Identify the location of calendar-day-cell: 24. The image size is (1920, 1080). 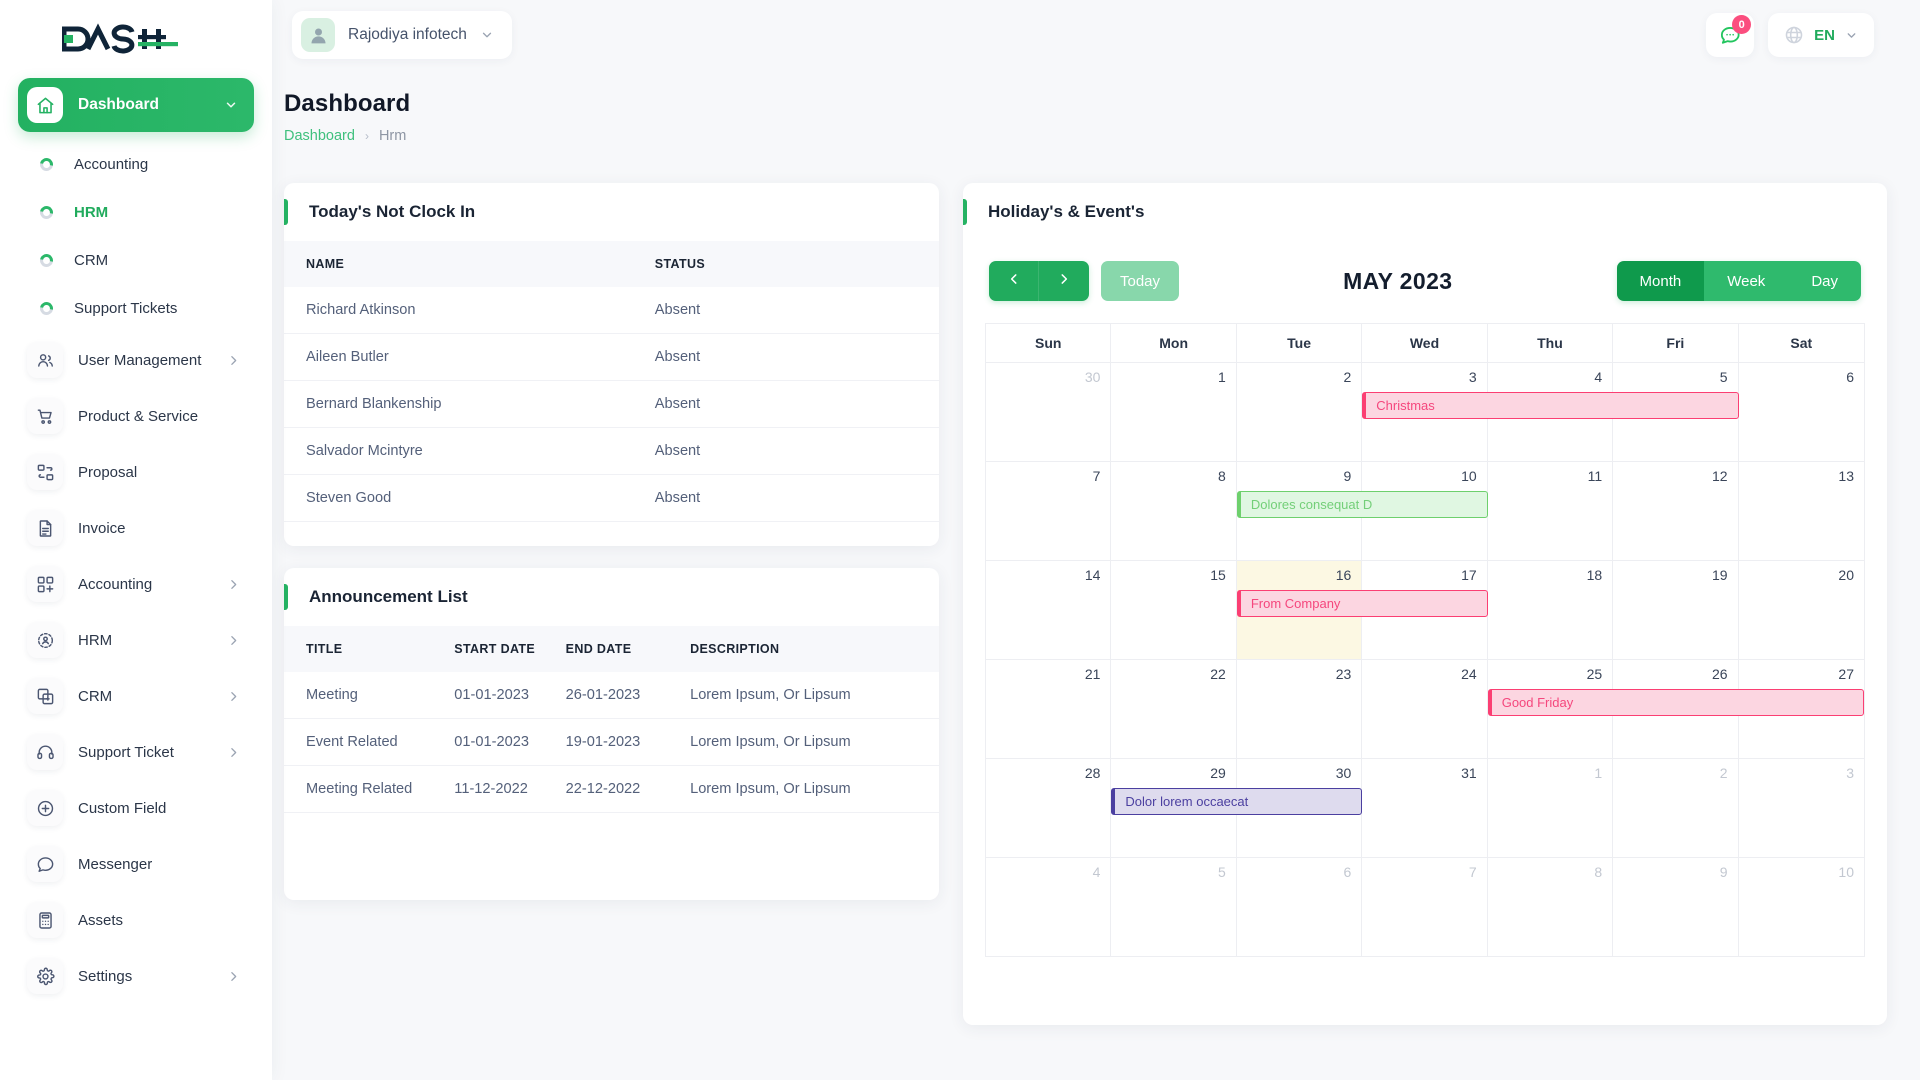
(1425, 709).